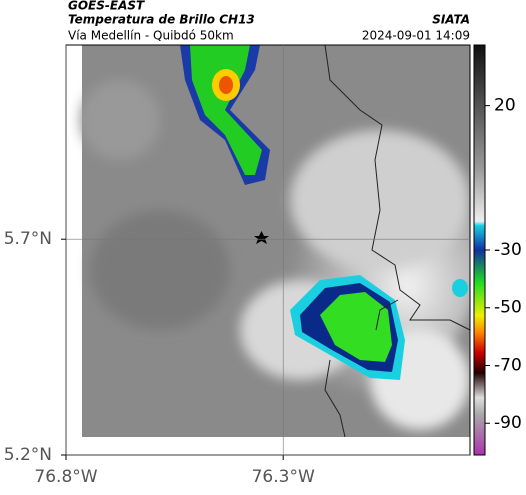 The width and height of the screenshot is (526, 495). Describe the element at coordinates (508, 308) in the screenshot. I see `colorbar-tick-label: -50` at that location.